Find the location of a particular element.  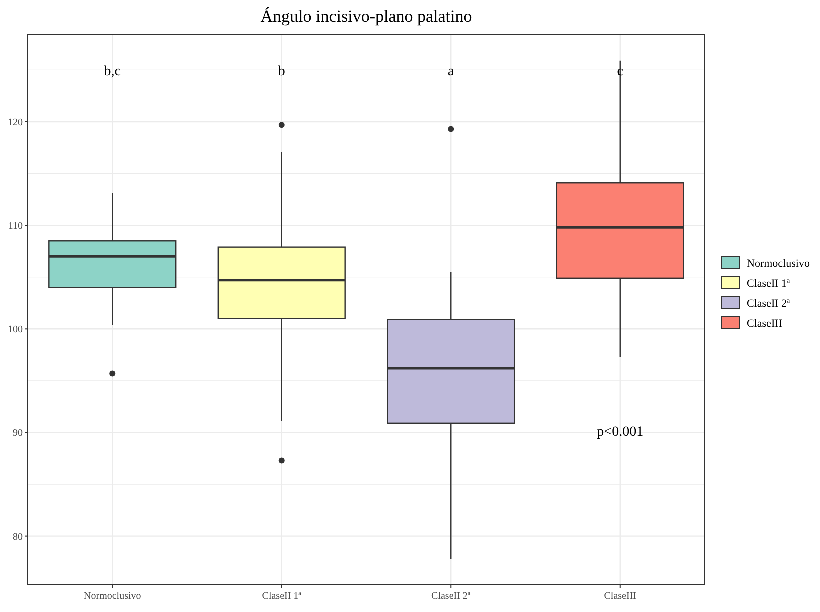

y-tick-label: 80 is located at coordinates (18, 537).